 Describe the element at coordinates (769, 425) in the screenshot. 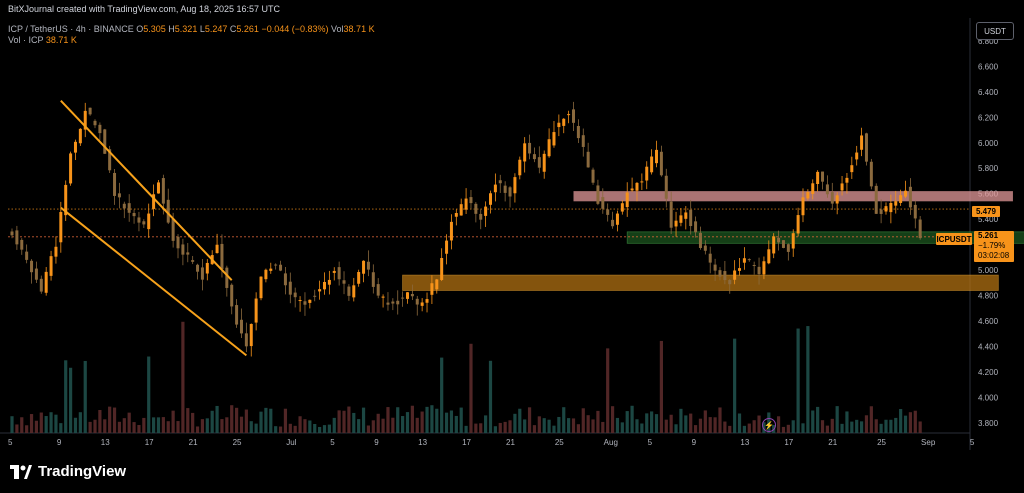

I see `lightning-icon: ⚡` at that location.